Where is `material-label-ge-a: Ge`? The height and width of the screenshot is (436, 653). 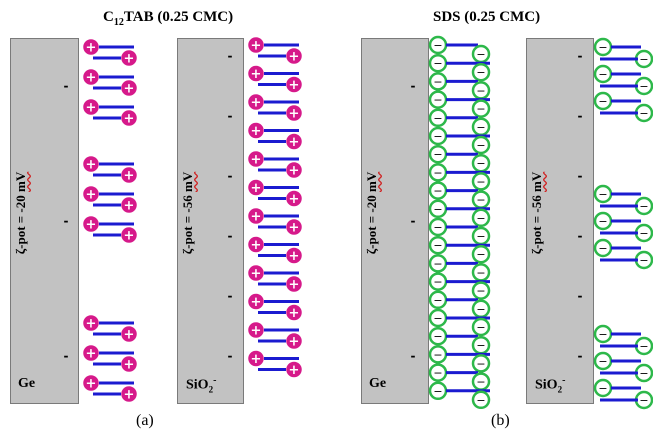 material-label-ge-a: Ge is located at coordinates (27, 383).